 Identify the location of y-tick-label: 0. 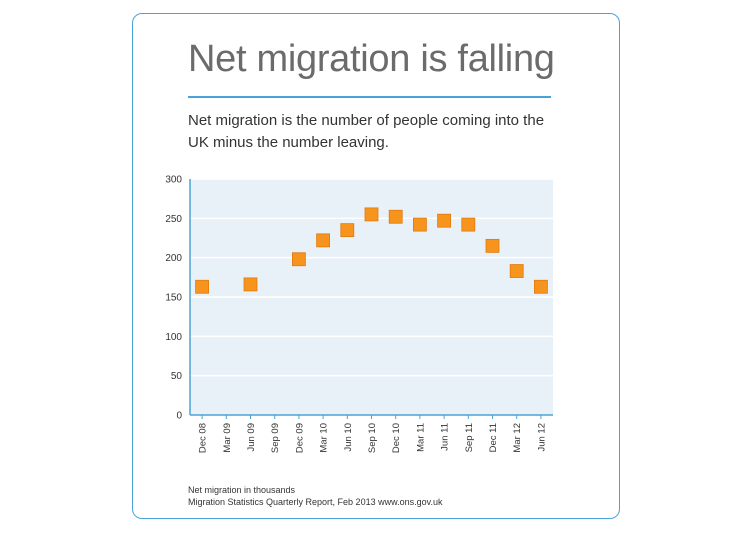
(179, 416).